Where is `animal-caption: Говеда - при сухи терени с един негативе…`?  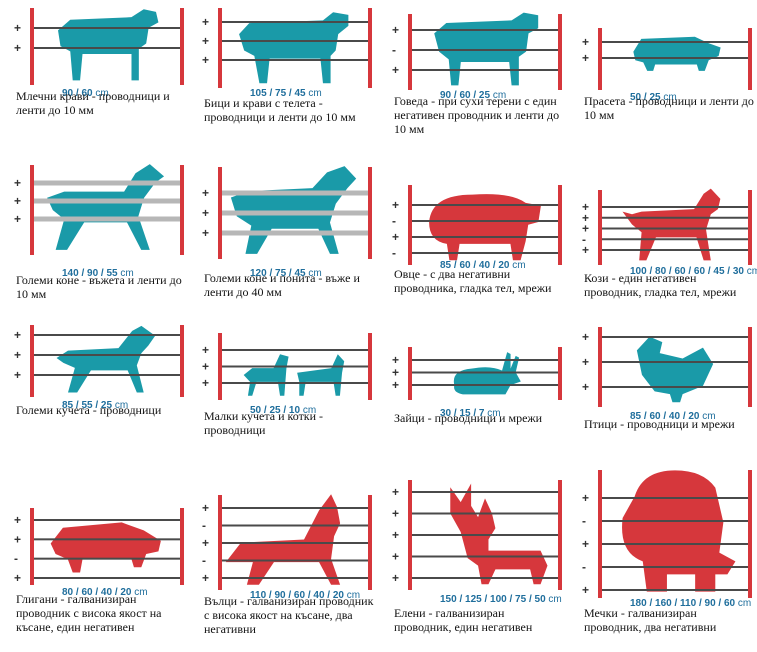 animal-caption: Говеда - при сухи терени с един негативе… is located at coordinates (477, 115).